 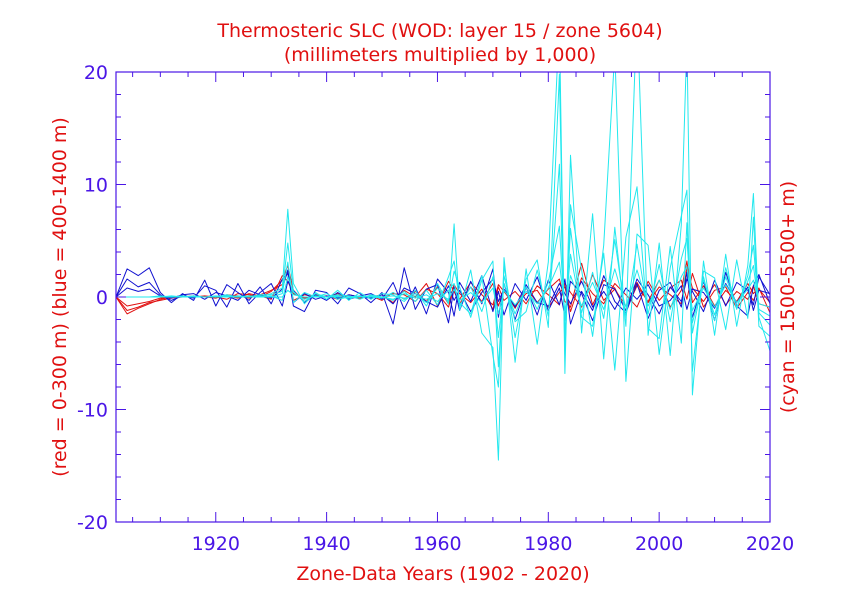 What do you see at coordinates (92, 523) in the screenshot?
I see `y-tick-label: -20` at bounding box center [92, 523].